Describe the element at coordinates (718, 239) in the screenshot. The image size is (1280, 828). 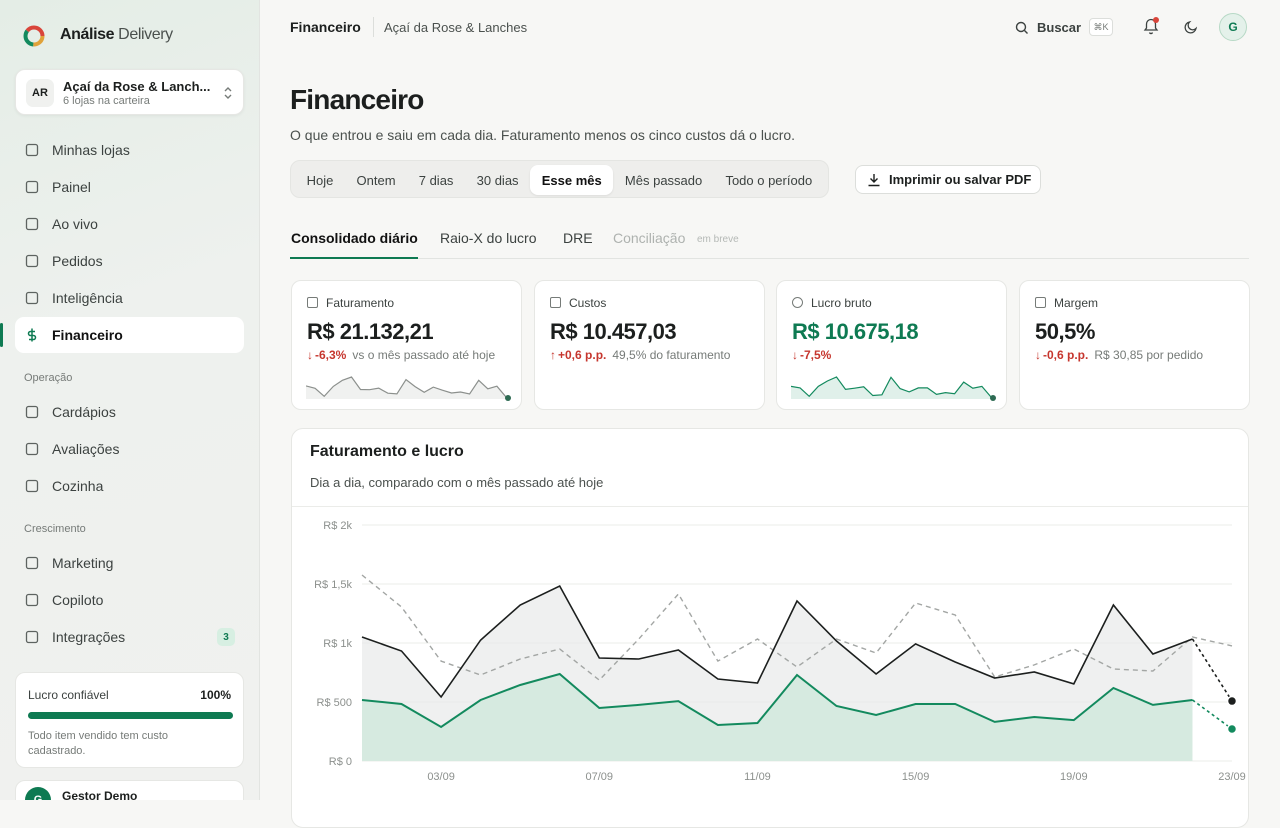
I see `soon-tag: em breve` at that location.